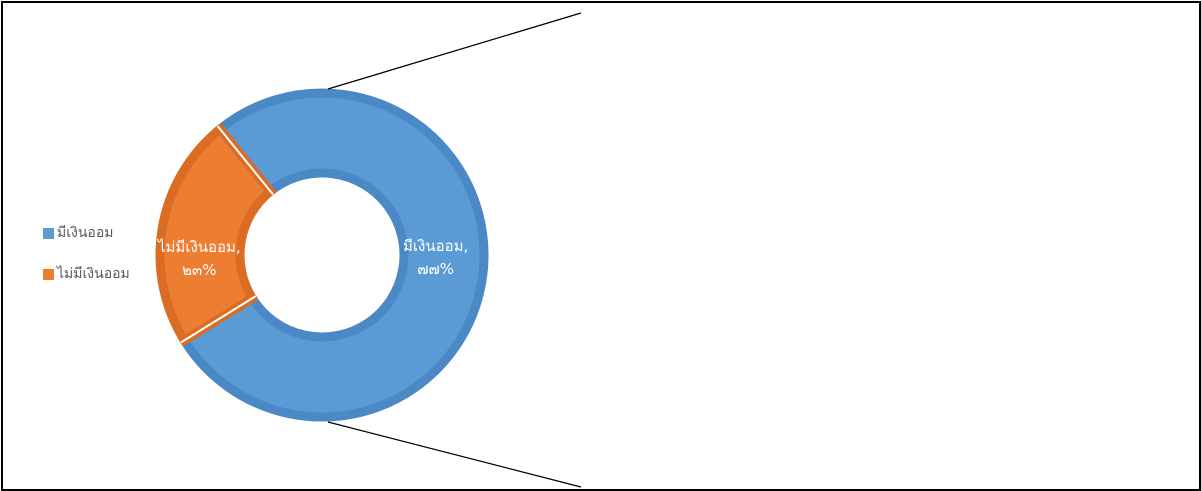 The height and width of the screenshot is (491, 1201). I want to click on slice-no-savings, so click(216, 234).